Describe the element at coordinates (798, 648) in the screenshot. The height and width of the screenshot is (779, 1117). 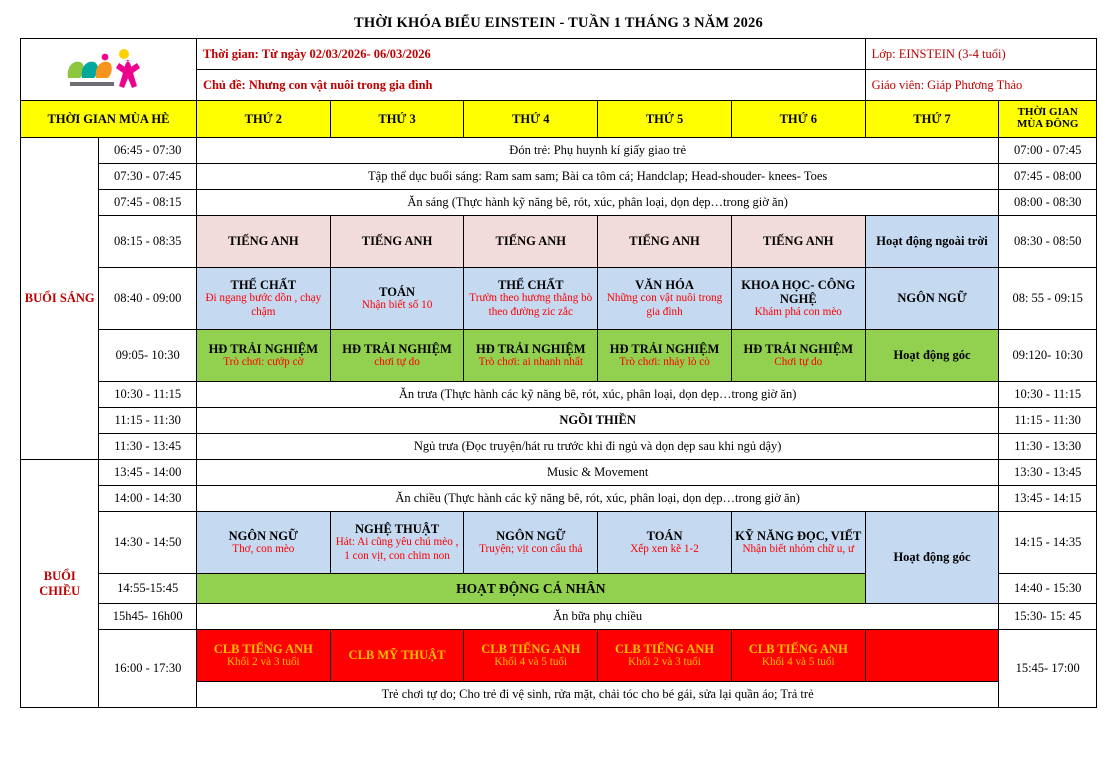
I see `subject-r15-fri: CLB TIẾNG ANH` at that location.